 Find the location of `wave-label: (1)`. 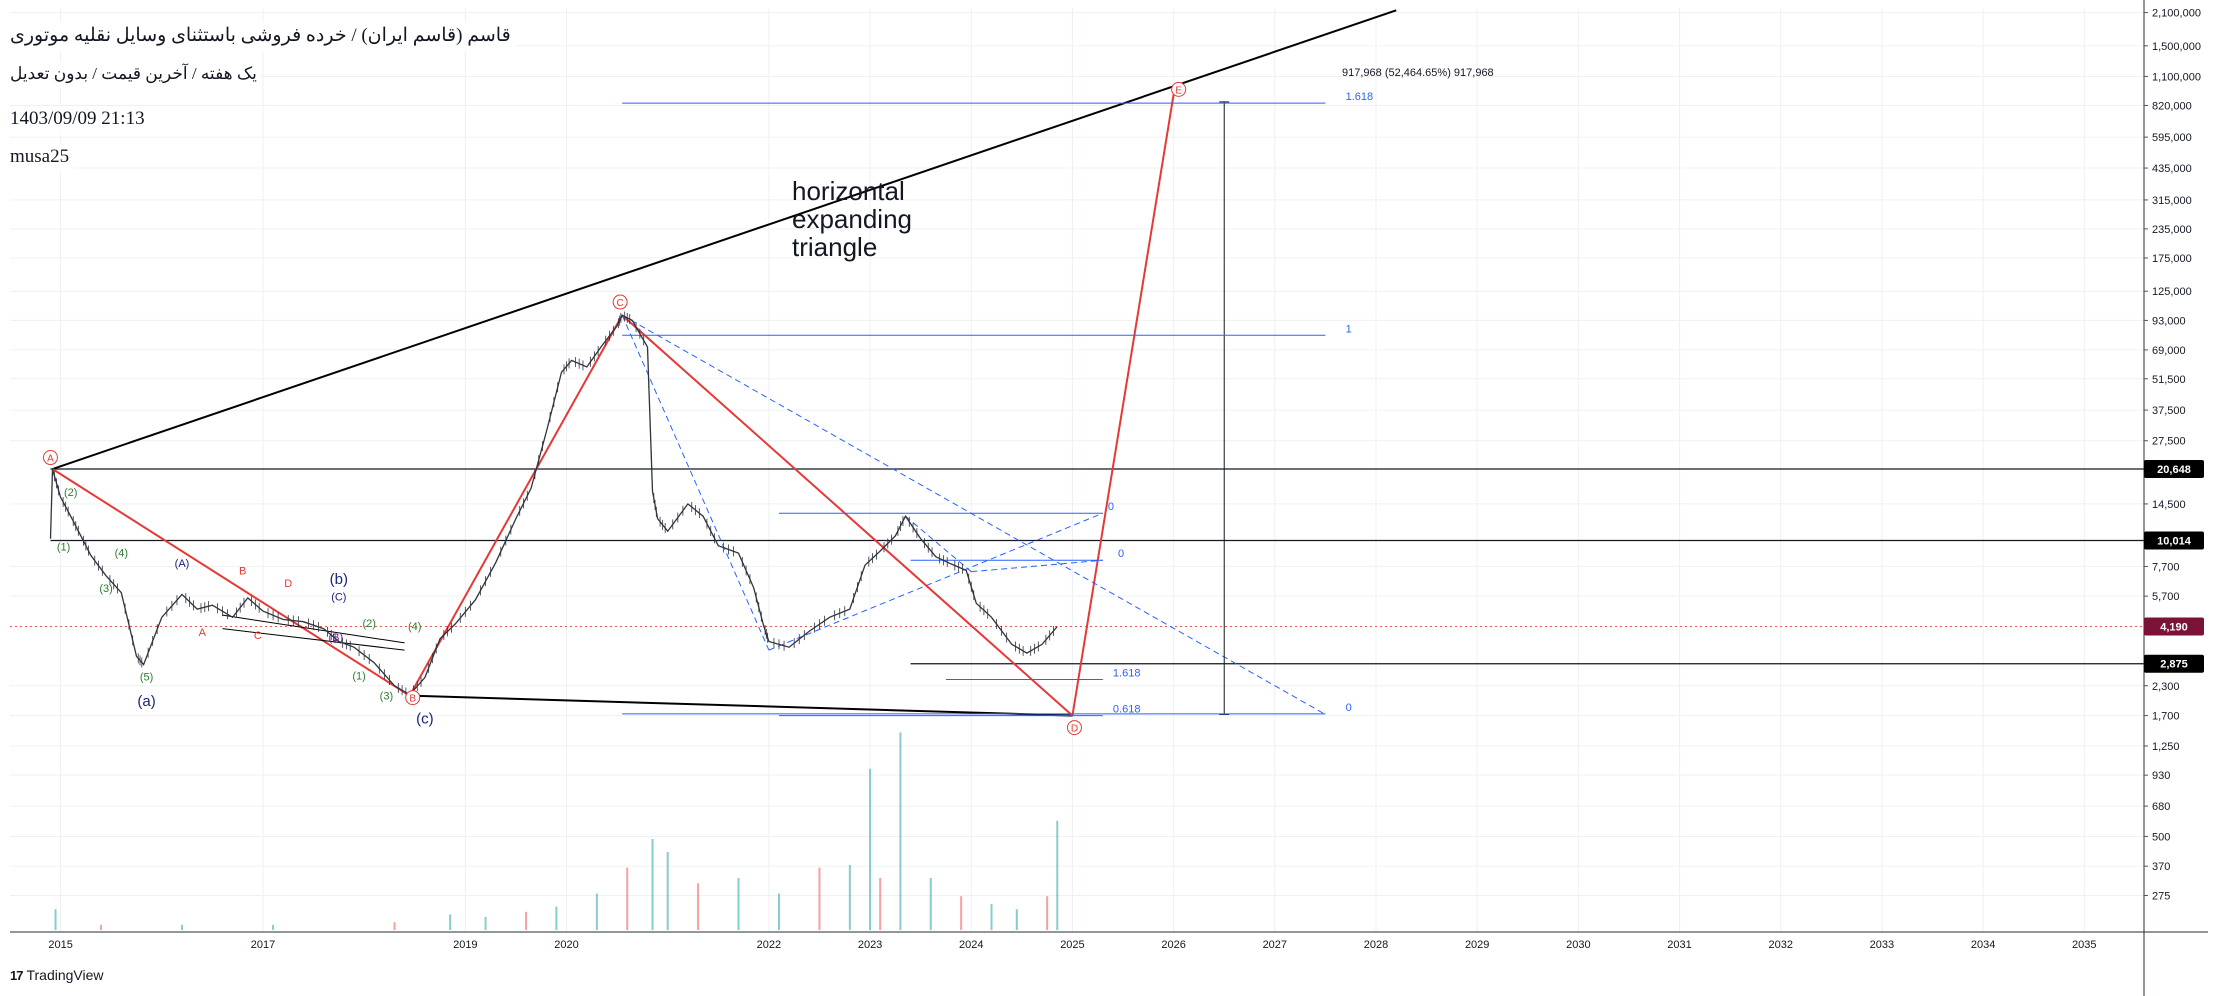

wave-label: (1) is located at coordinates (358, 677).